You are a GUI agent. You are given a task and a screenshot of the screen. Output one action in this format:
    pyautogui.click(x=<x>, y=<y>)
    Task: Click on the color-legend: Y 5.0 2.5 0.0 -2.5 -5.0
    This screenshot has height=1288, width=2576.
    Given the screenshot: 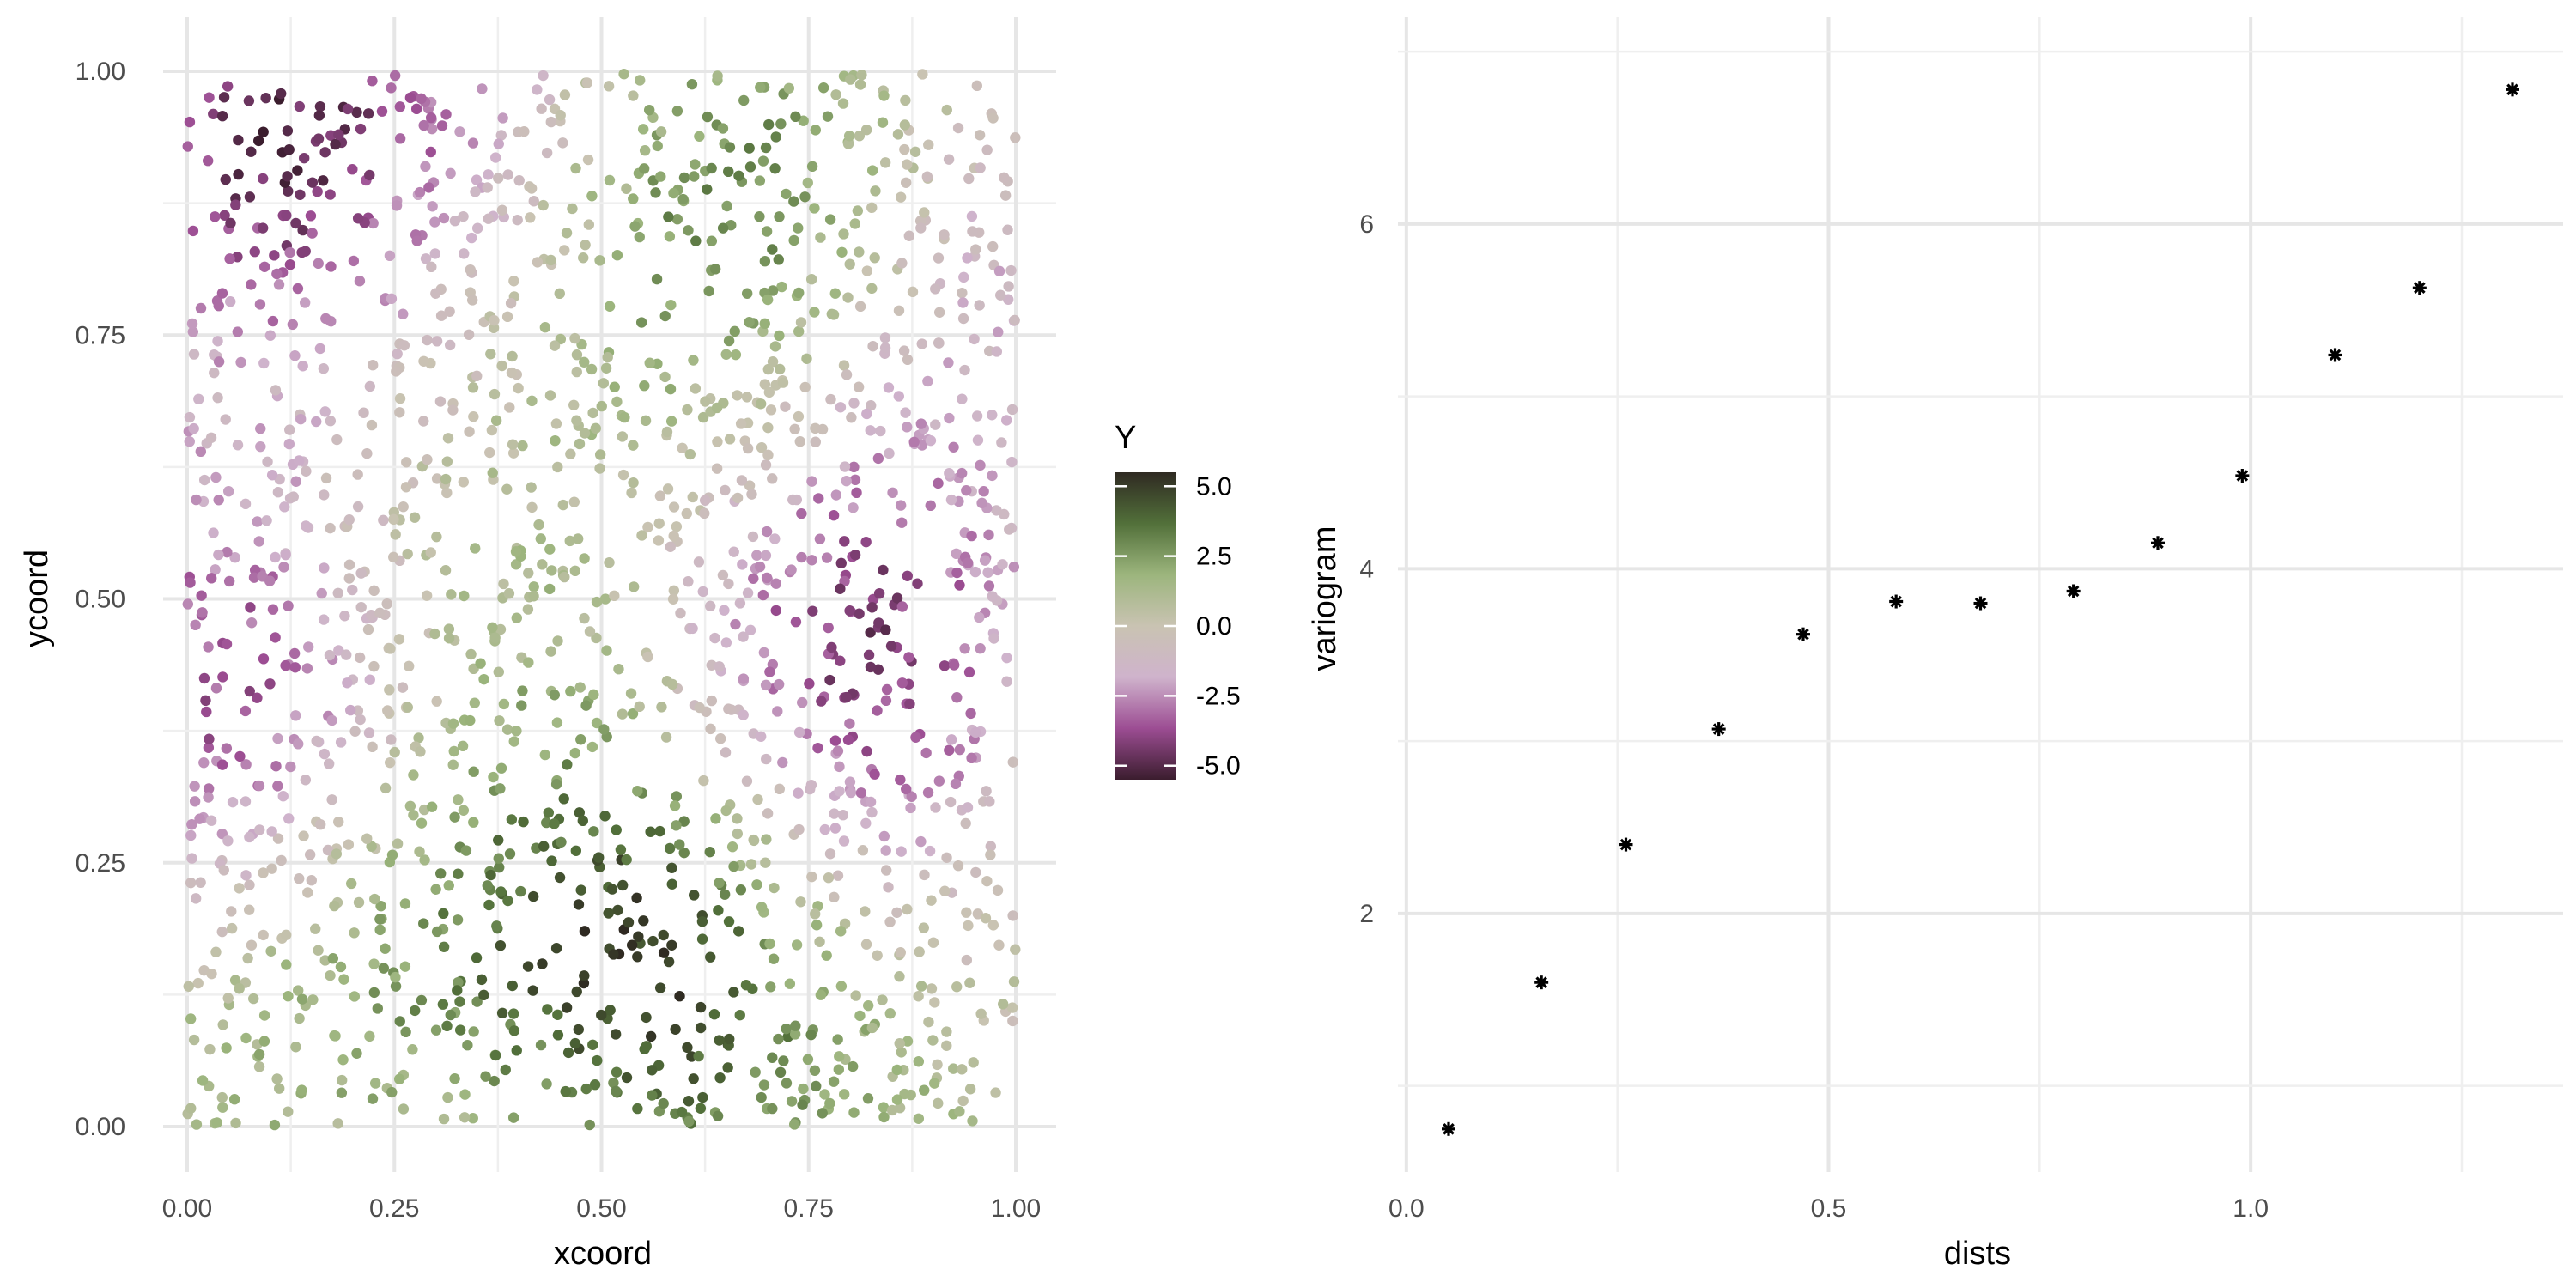 What is the action you would take?
    pyautogui.click(x=1178, y=600)
    